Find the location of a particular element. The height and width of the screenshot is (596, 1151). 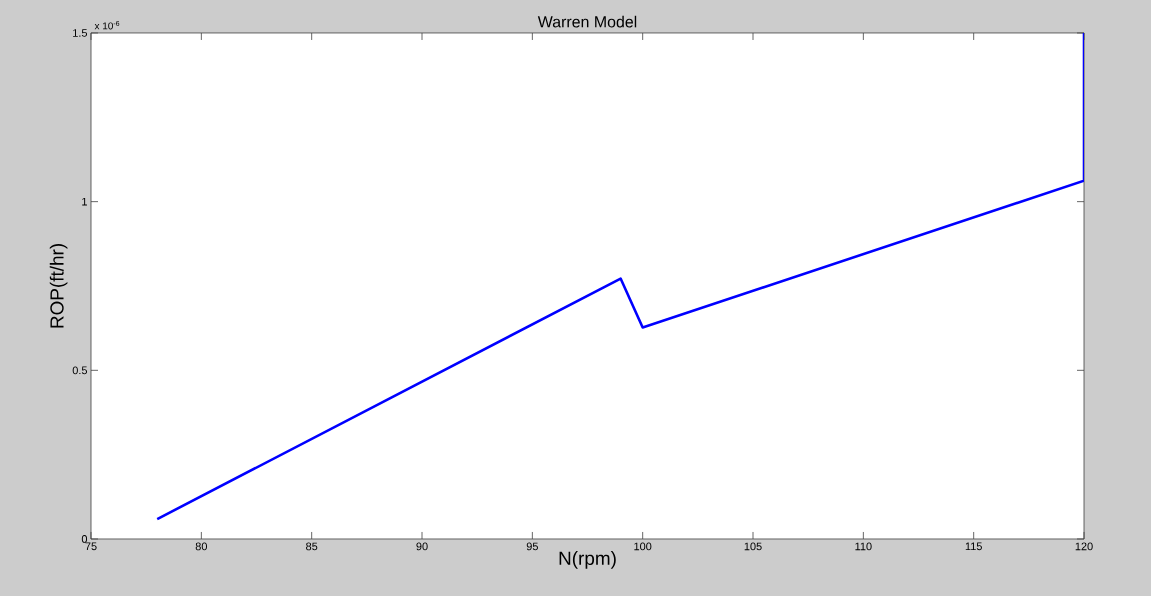

x-axis-title: N(rpm) is located at coordinates (587, 560).